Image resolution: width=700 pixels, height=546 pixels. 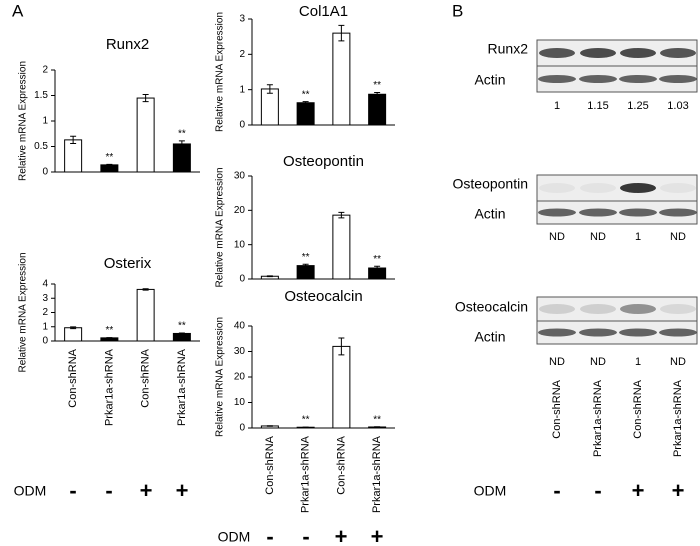 What do you see at coordinates (18, 10) in the screenshot?
I see `panel-label: A` at bounding box center [18, 10].